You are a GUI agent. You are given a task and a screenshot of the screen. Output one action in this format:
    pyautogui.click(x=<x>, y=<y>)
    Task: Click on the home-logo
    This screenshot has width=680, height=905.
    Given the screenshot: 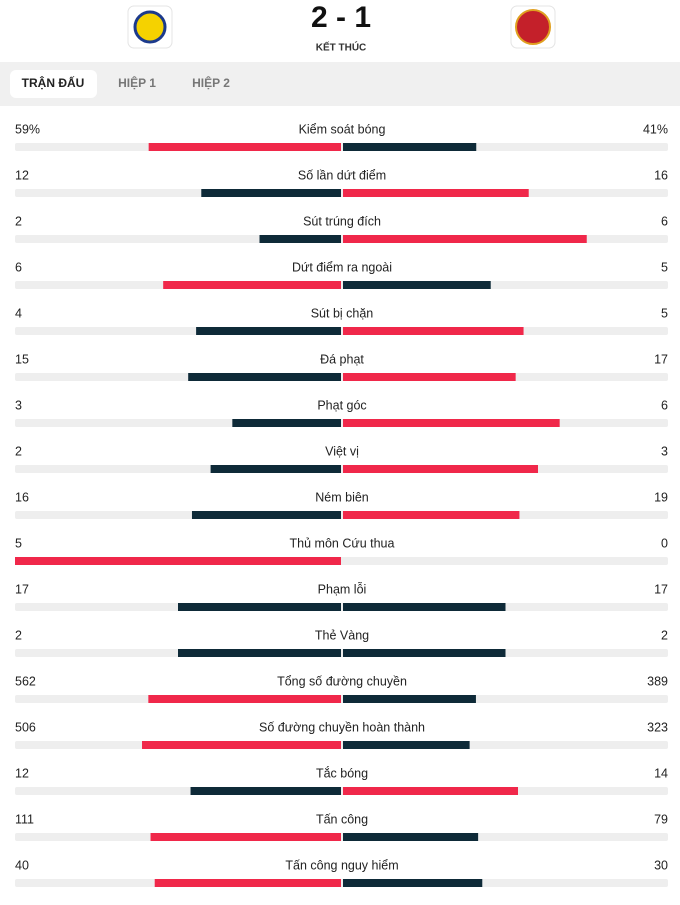 What is the action you would take?
    pyautogui.click(x=150, y=27)
    